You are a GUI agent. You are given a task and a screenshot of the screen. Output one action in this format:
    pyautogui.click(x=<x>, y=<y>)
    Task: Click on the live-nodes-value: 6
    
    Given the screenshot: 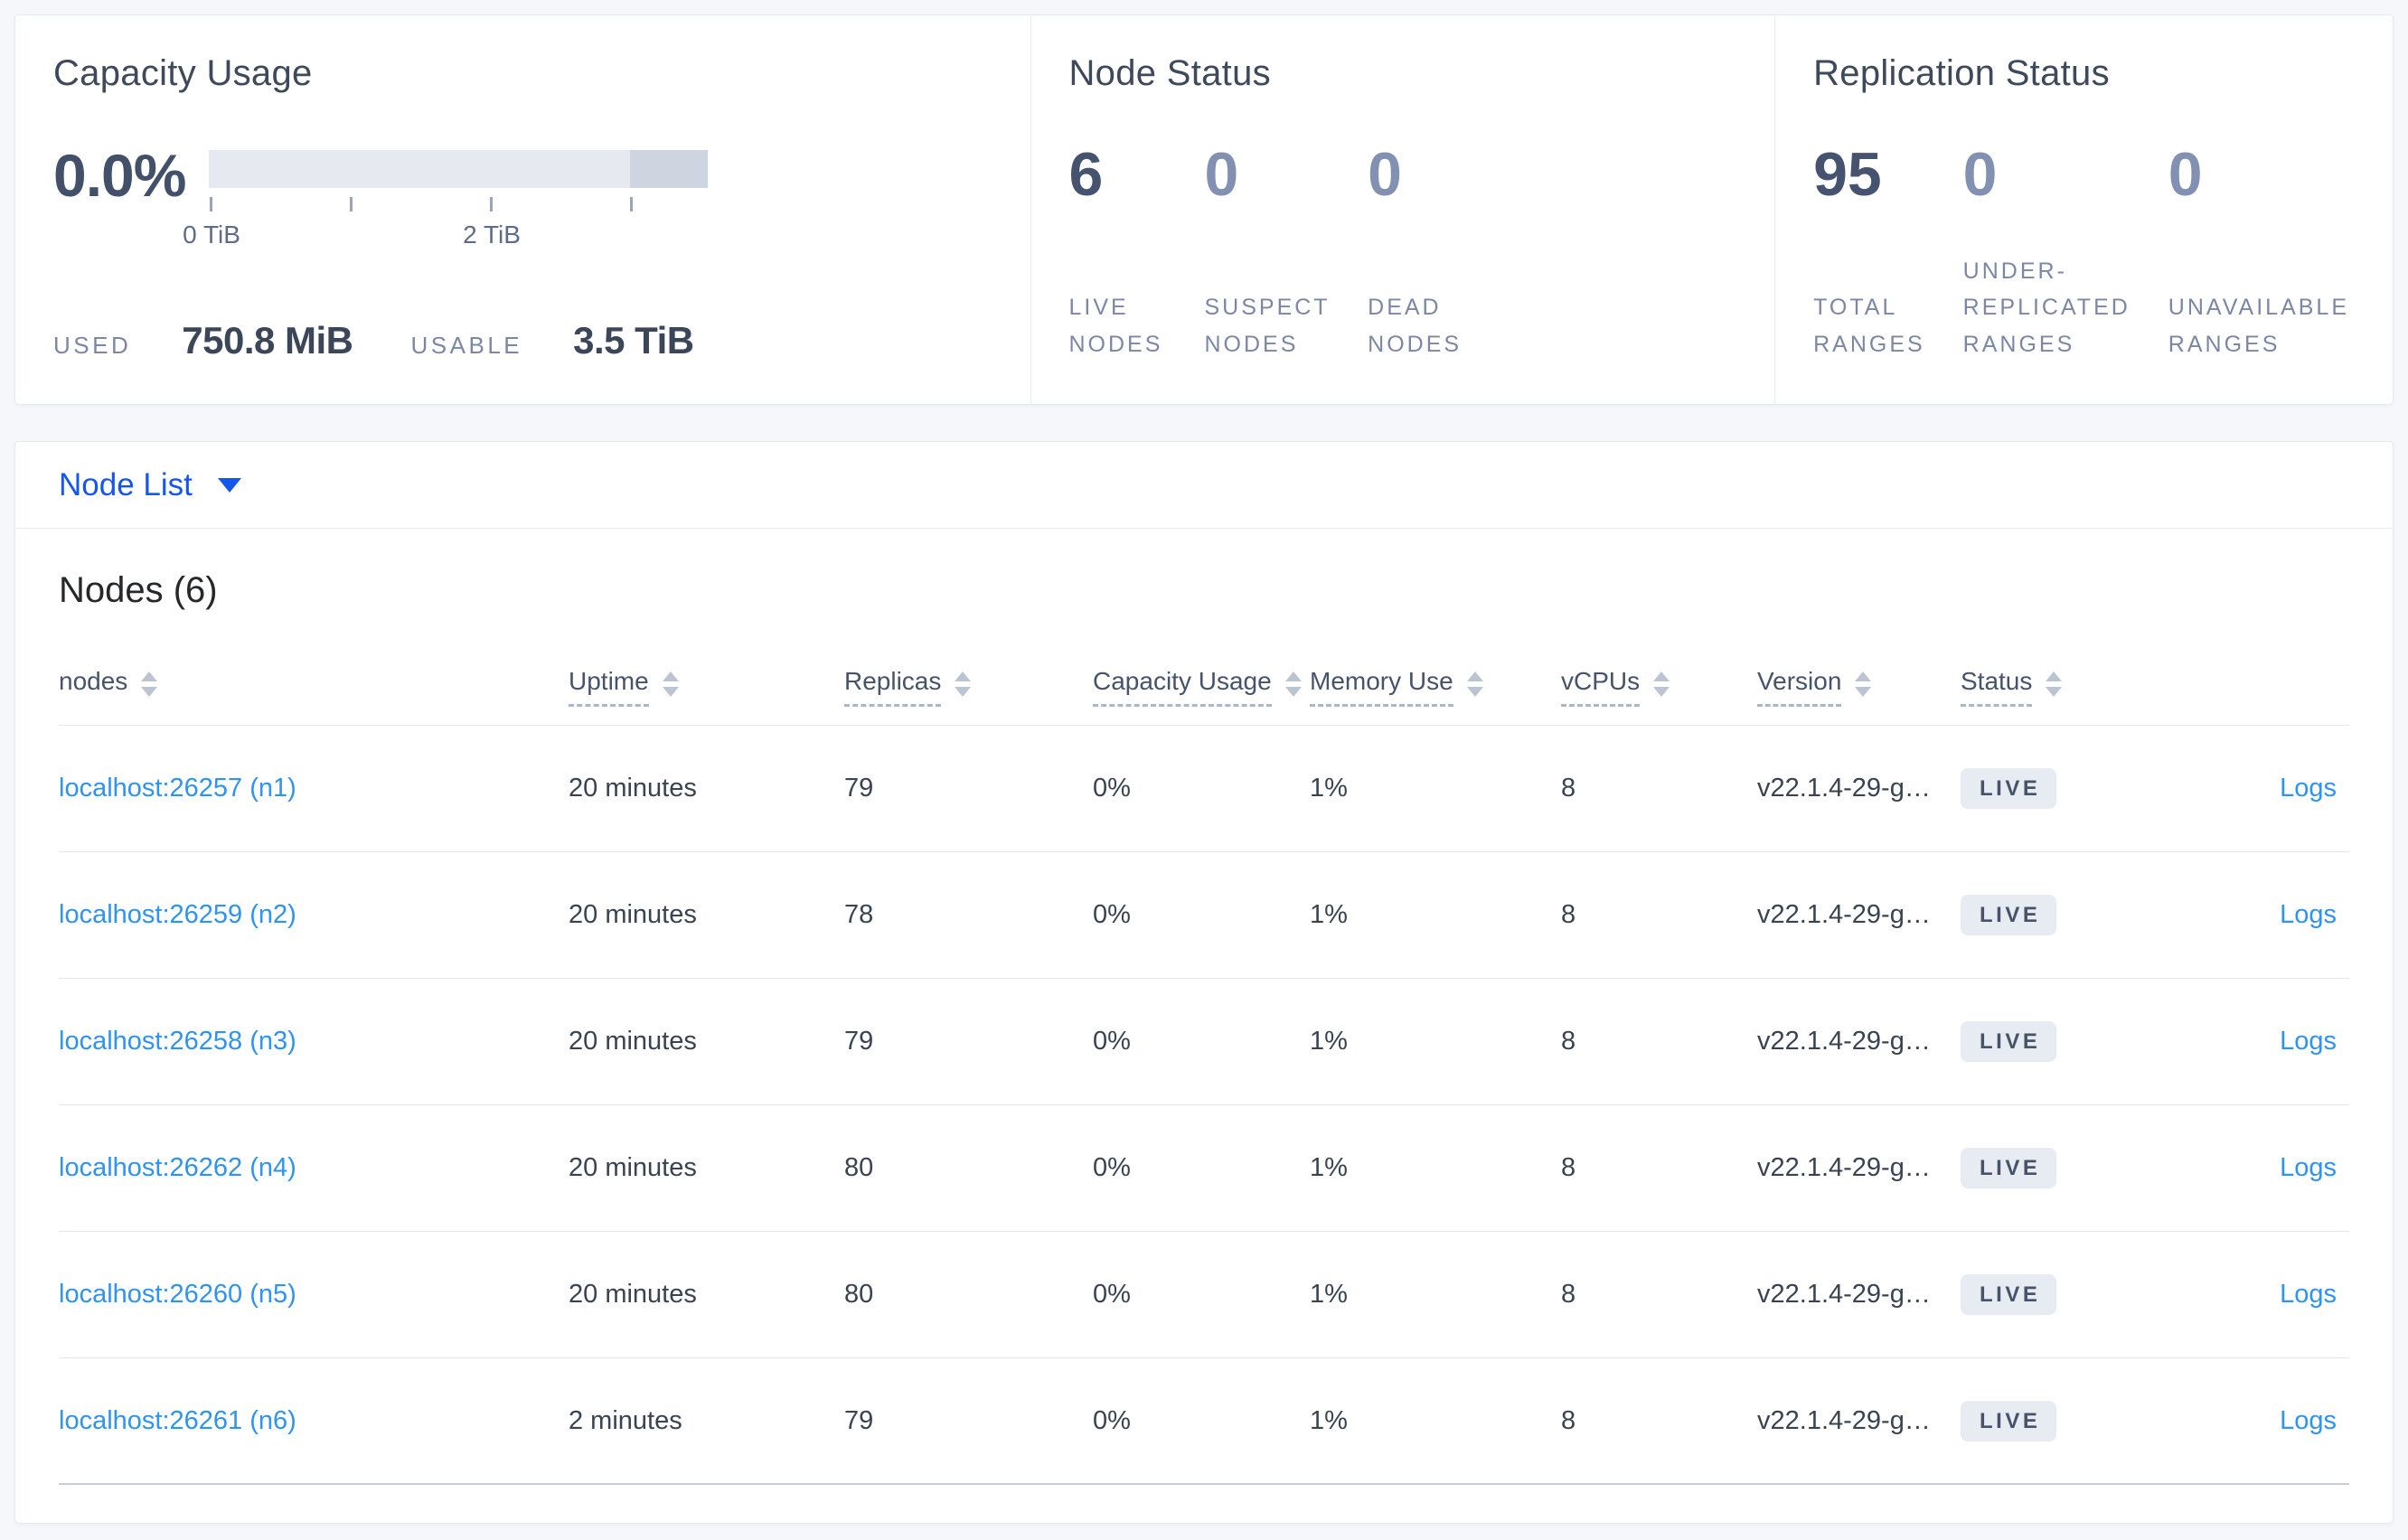 What is the action you would take?
    pyautogui.click(x=1086, y=174)
    